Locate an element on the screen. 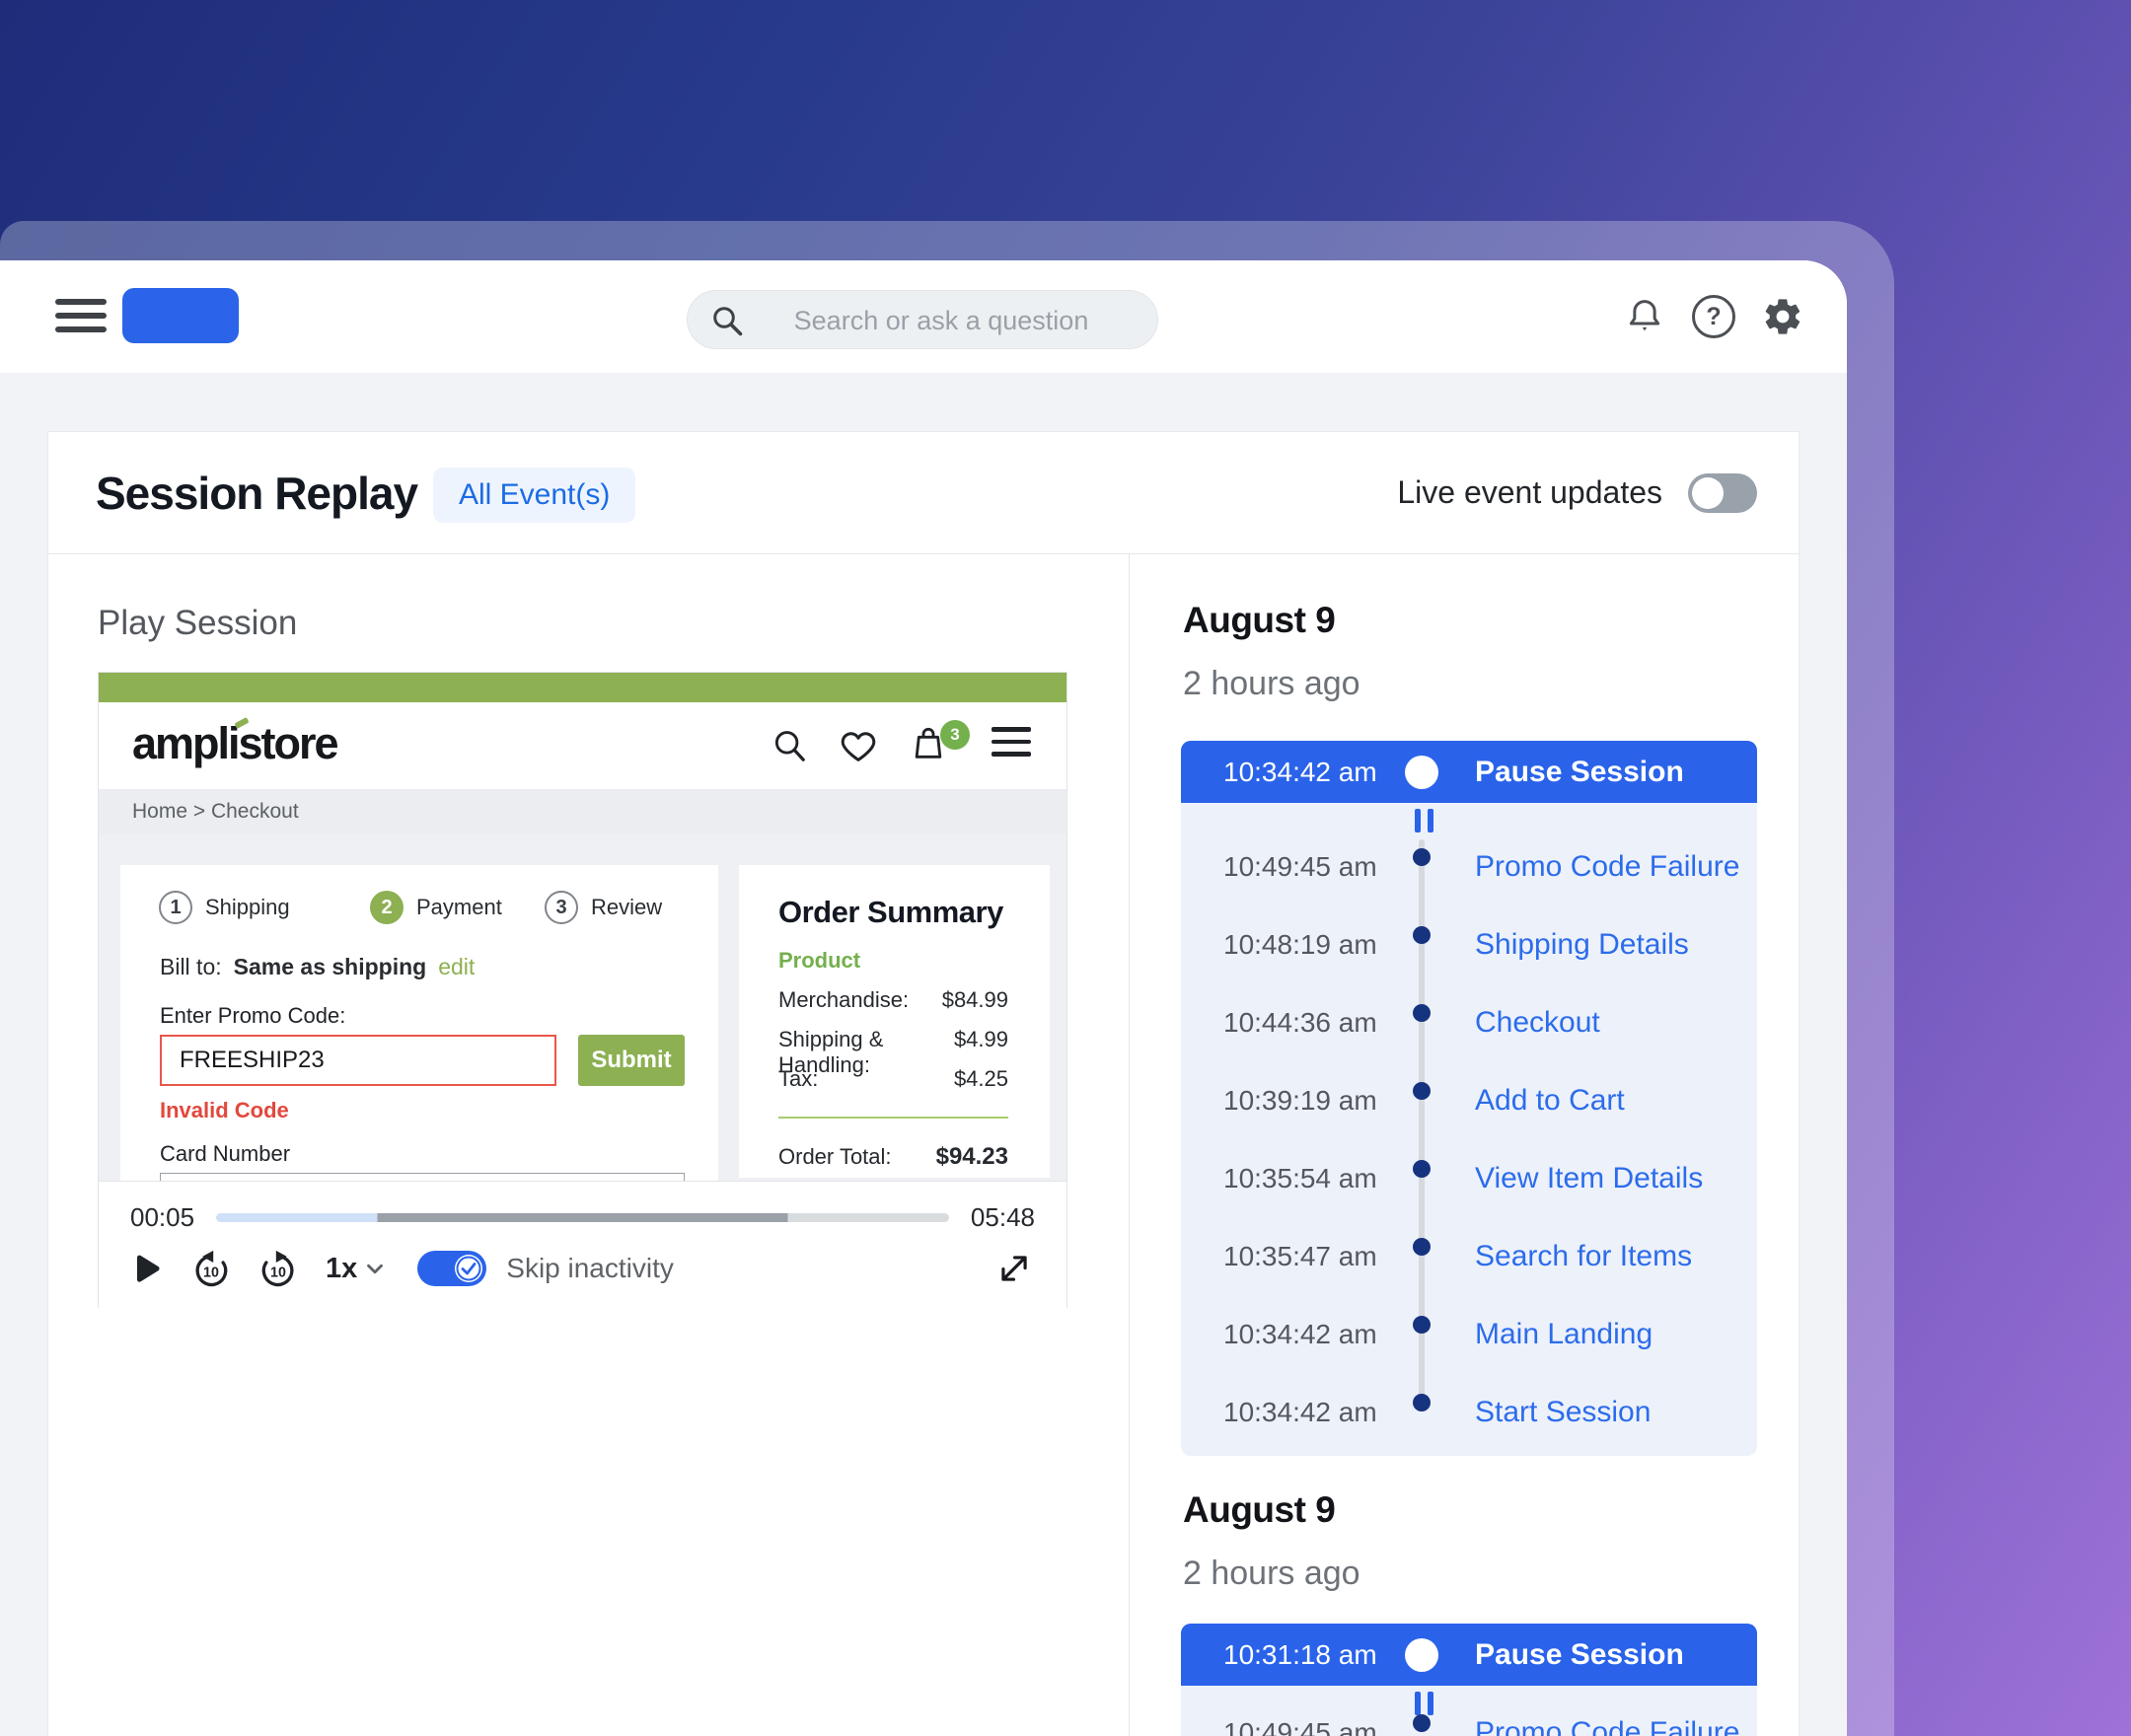 The width and height of the screenshot is (2131, 1736). event-time: 10:34:42 am is located at coordinates (1300, 1412).